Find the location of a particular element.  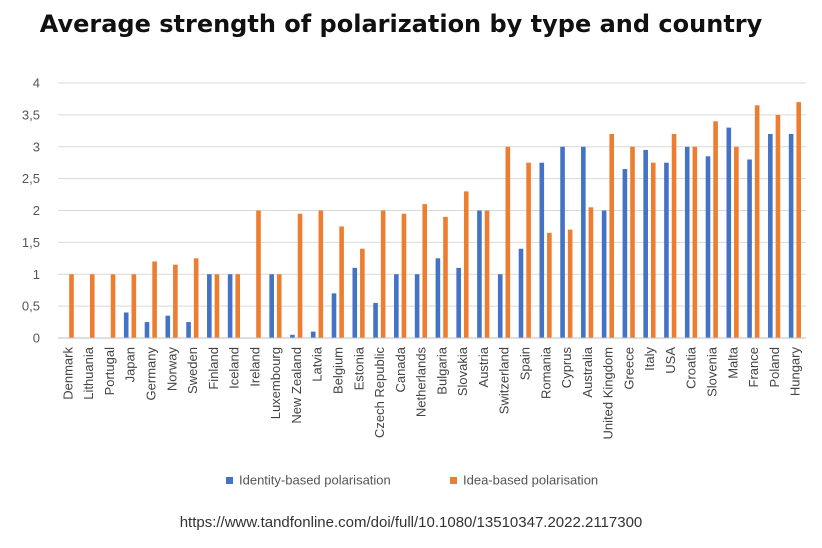

bar-idea-iceland is located at coordinates (238, 306).